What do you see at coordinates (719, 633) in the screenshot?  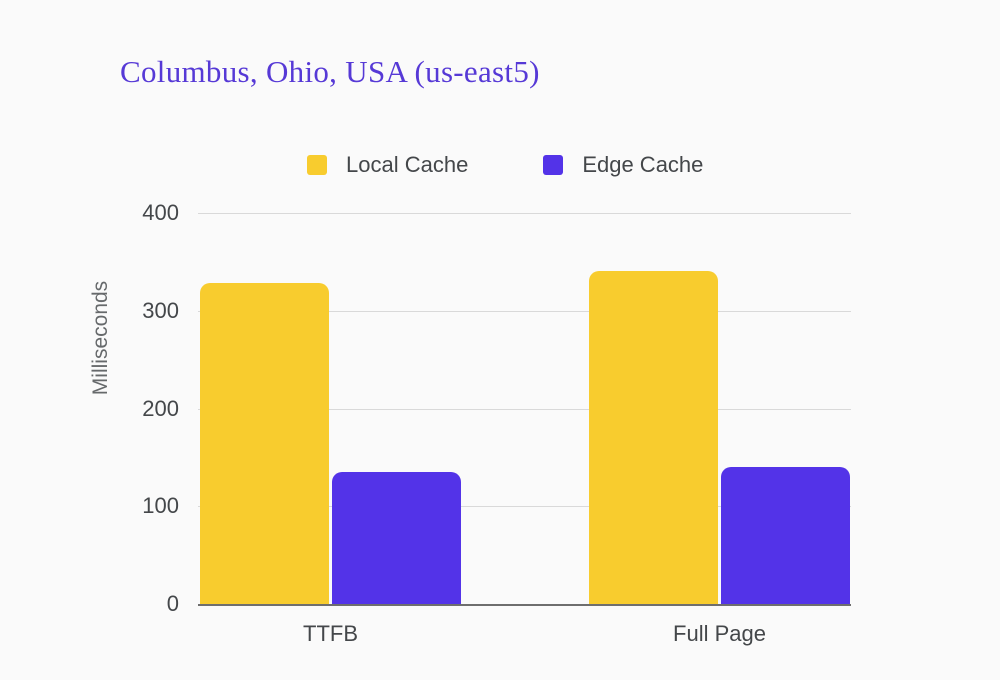 I see `x-category-label-full-page: Full Page` at bounding box center [719, 633].